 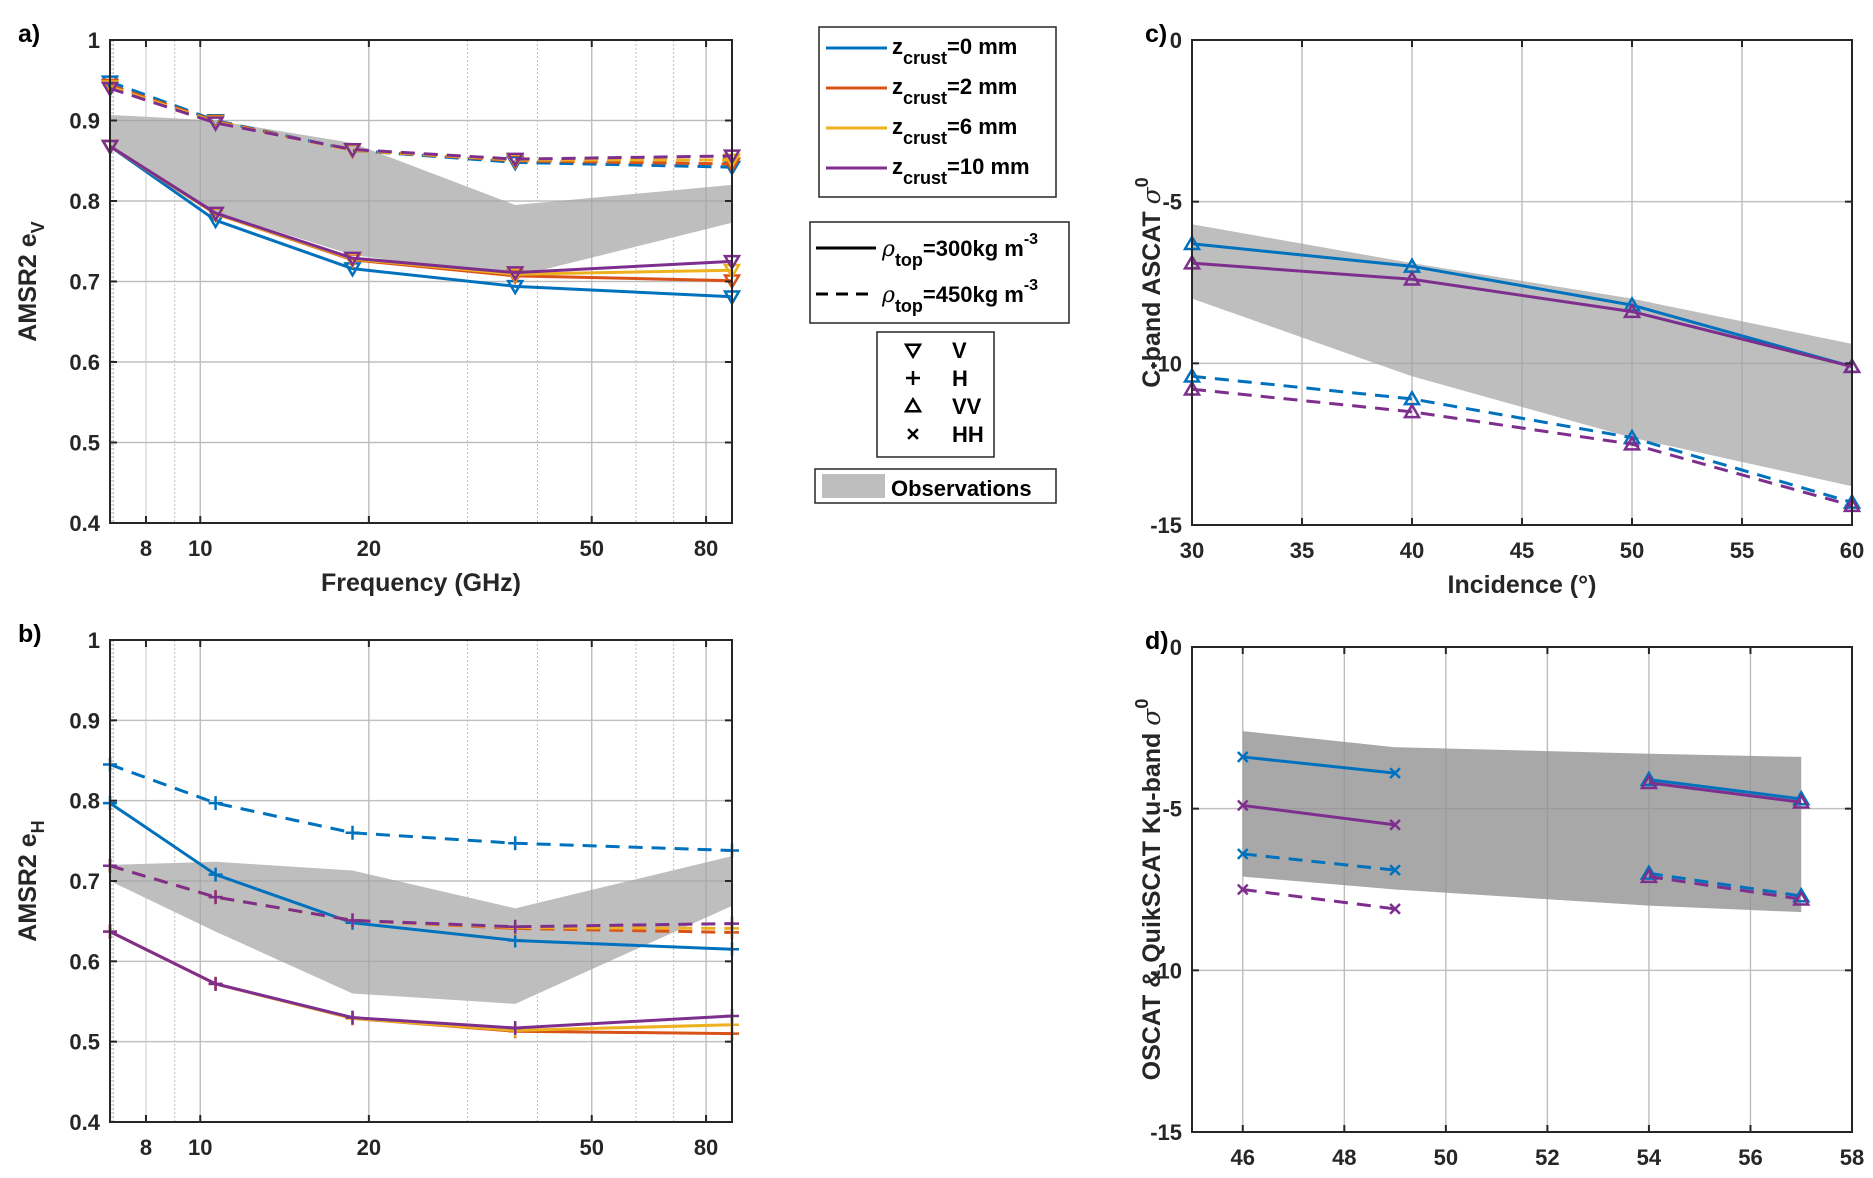 I want to click on y-axis-label-sup: 0, so click(x=1142, y=704).